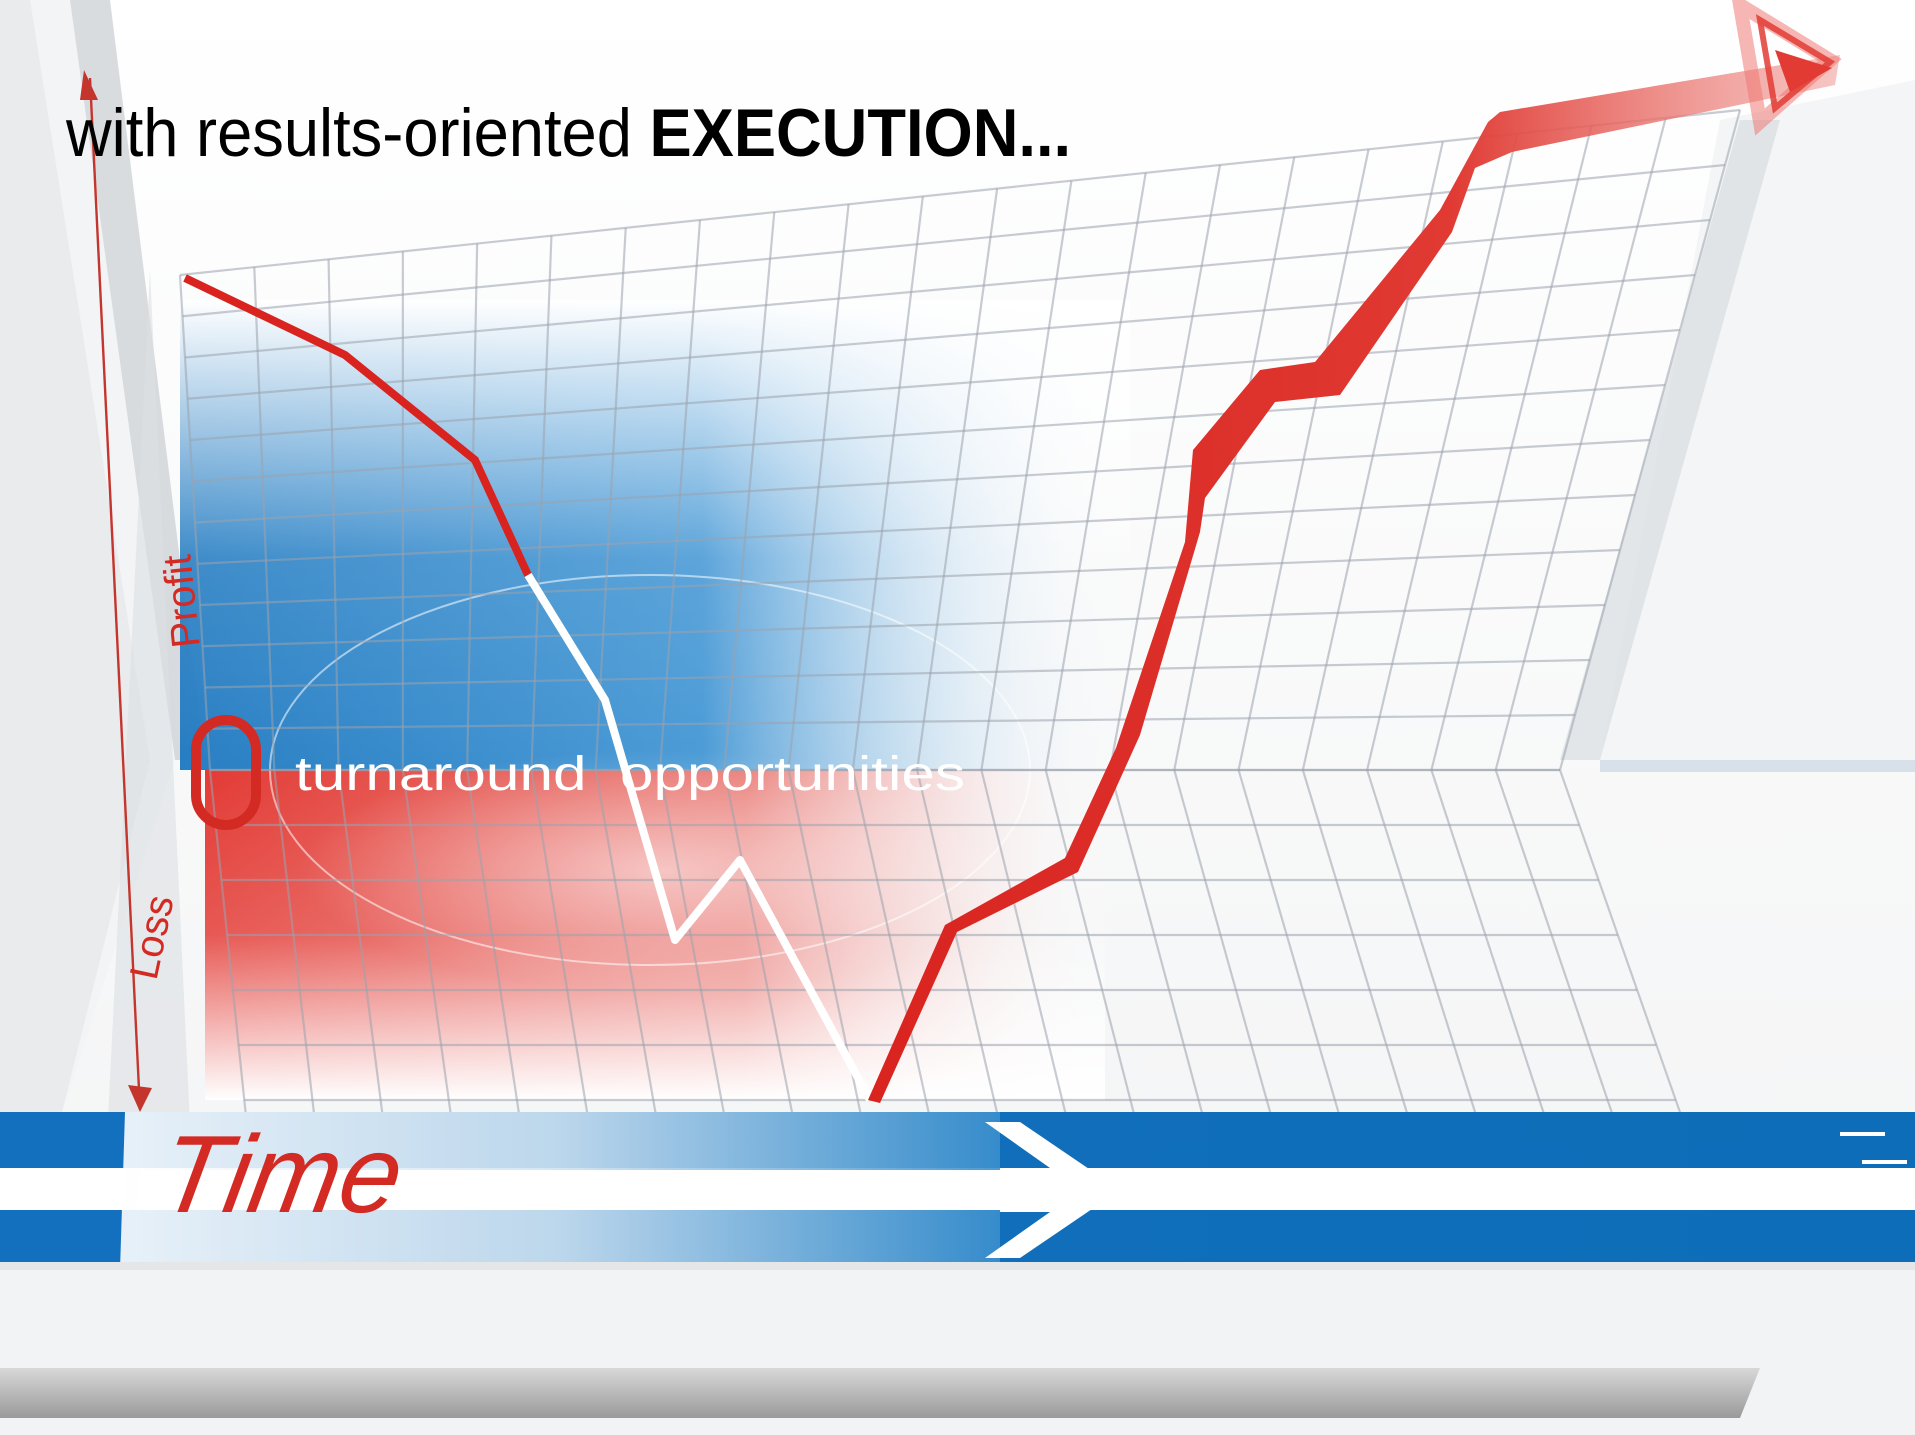 The width and height of the screenshot is (1915, 1435). Describe the element at coordinates (957, 1191) in the screenshot. I see `time-bar` at that location.